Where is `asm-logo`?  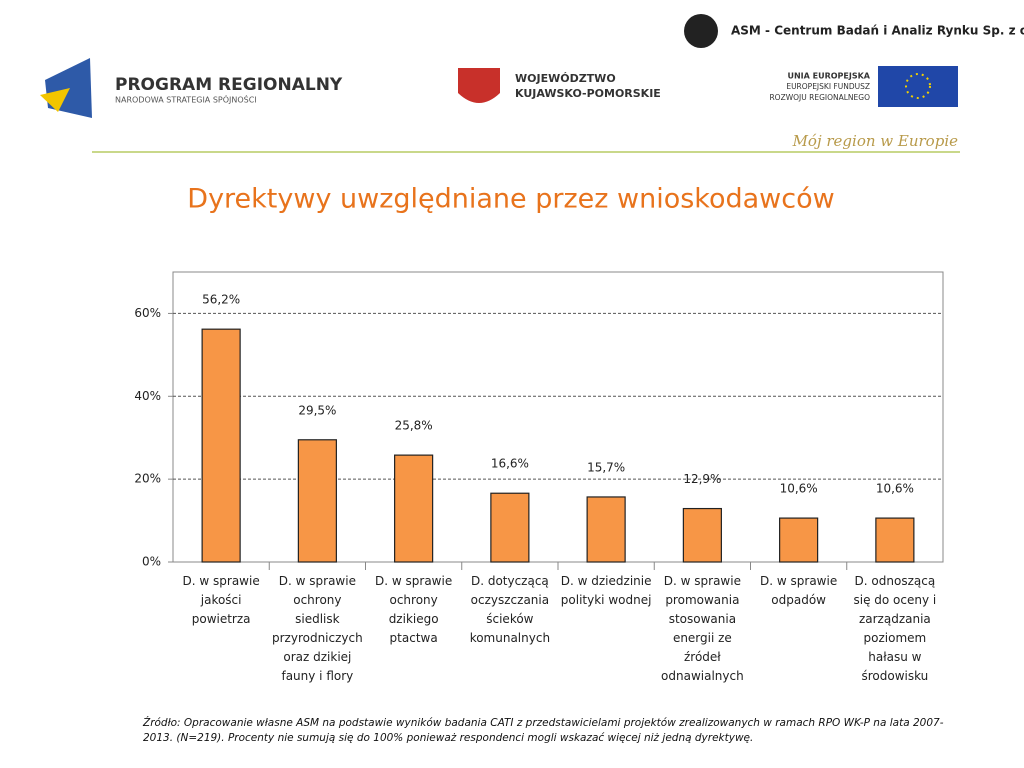
asm-logo is located at coordinates (701, 31).